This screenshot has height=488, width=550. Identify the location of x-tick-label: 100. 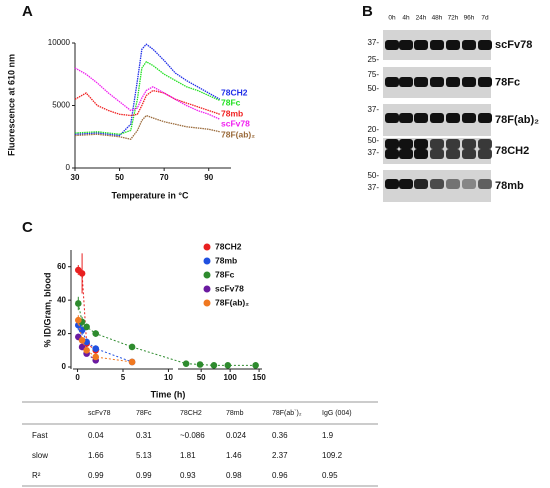
(230, 377).